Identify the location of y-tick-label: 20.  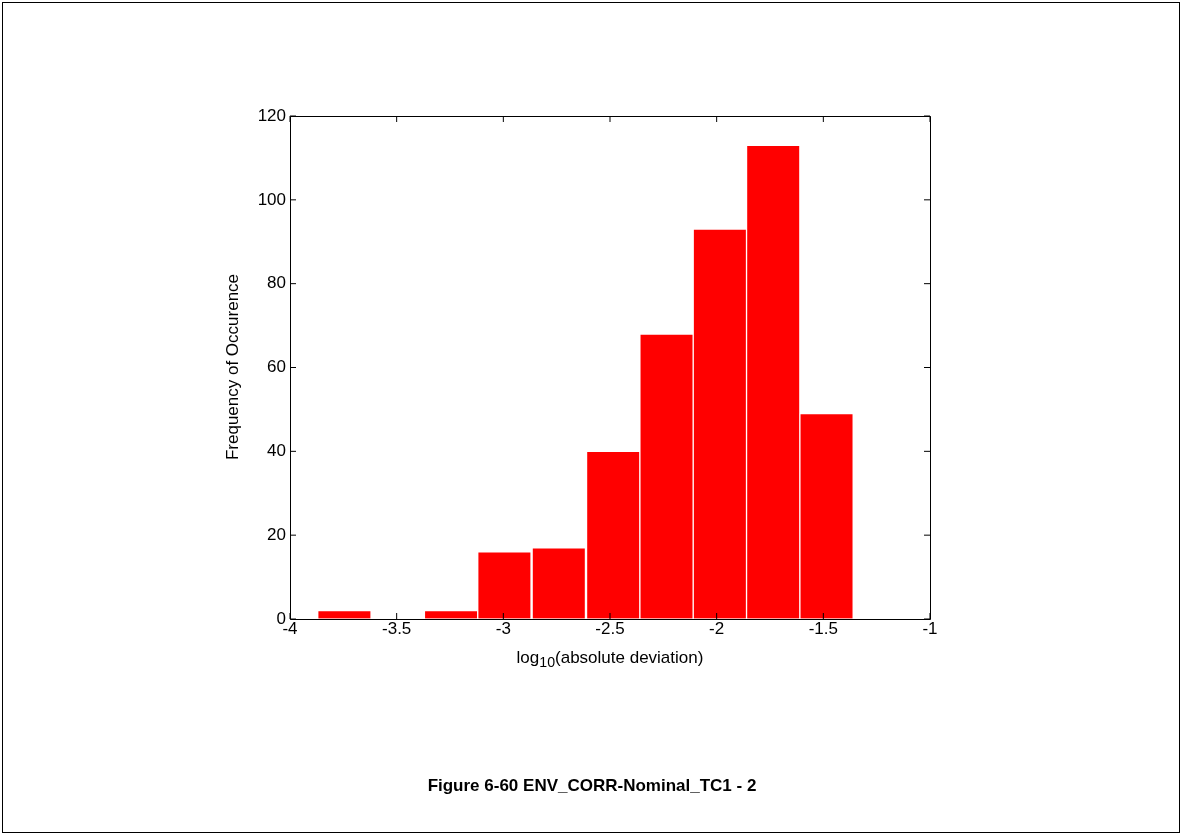
(276, 534).